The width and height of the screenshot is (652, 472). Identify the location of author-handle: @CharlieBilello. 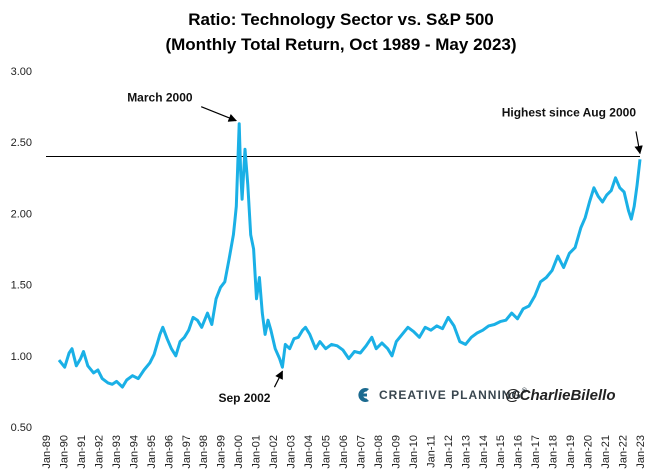
(560, 395).